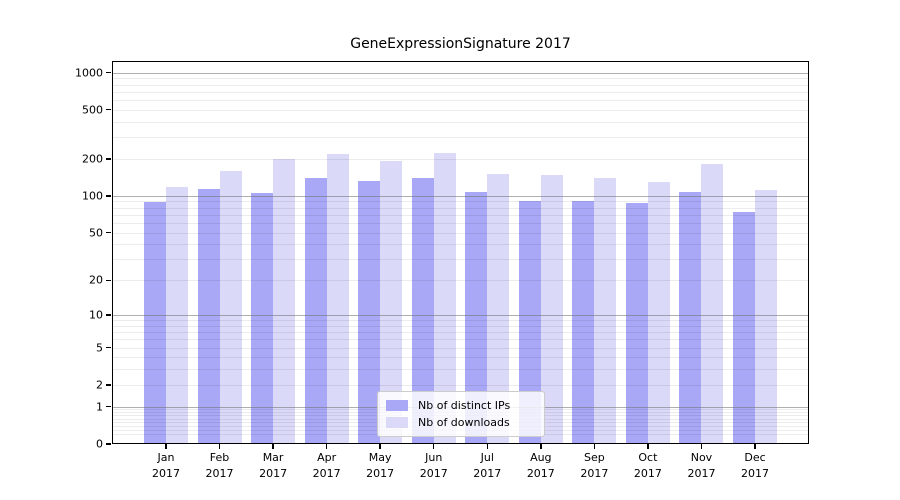 The image size is (900, 500). What do you see at coordinates (540, 465) in the screenshot?
I see `x-axis-tick-label: Aug 2017` at bounding box center [540, 465].